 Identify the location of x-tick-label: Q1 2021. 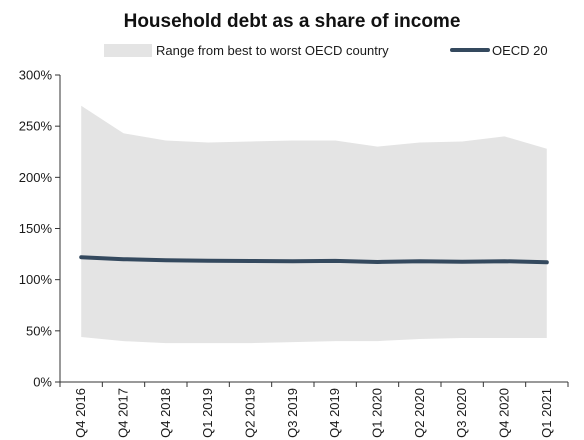
(546, 413).